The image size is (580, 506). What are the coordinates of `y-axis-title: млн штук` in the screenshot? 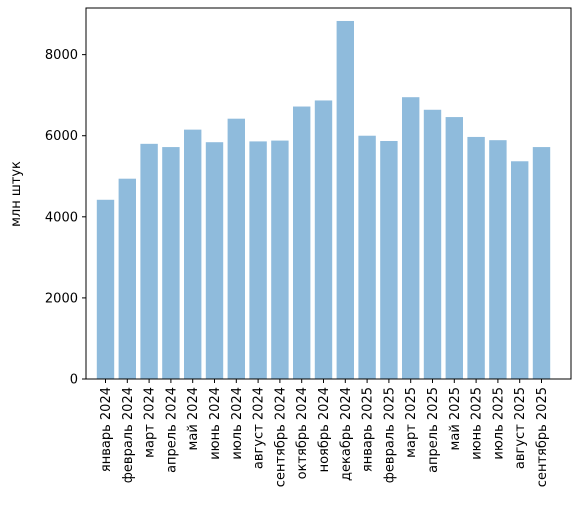 It's located at (16, 194).